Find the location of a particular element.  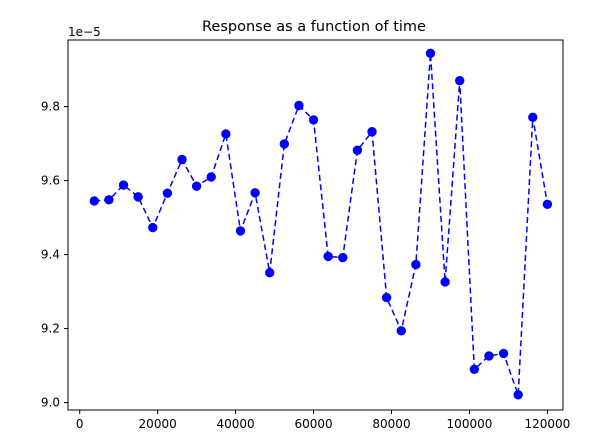

x-tick-label: 120000 is located at coordinates (548, 424).